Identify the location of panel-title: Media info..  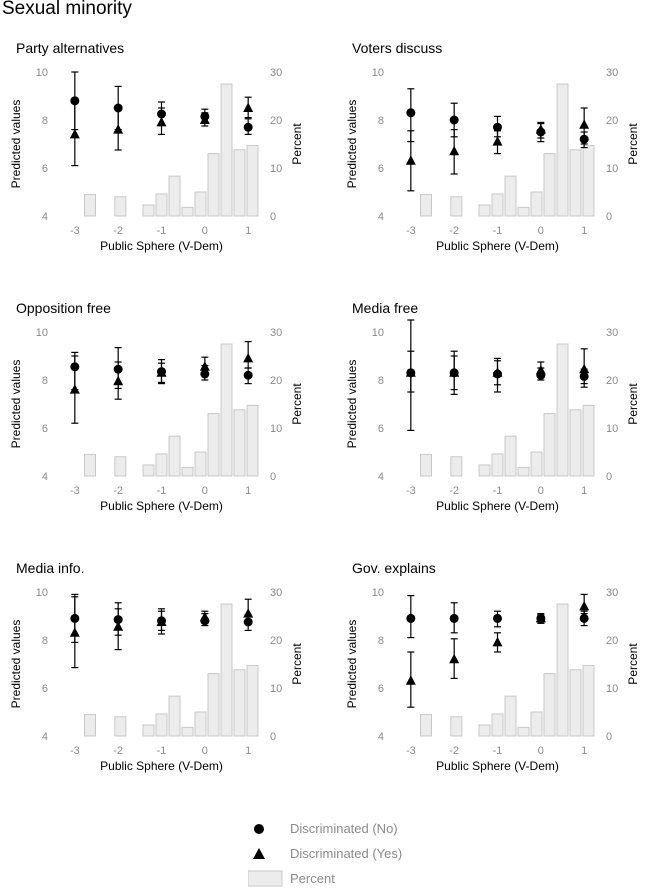
(50, 568).